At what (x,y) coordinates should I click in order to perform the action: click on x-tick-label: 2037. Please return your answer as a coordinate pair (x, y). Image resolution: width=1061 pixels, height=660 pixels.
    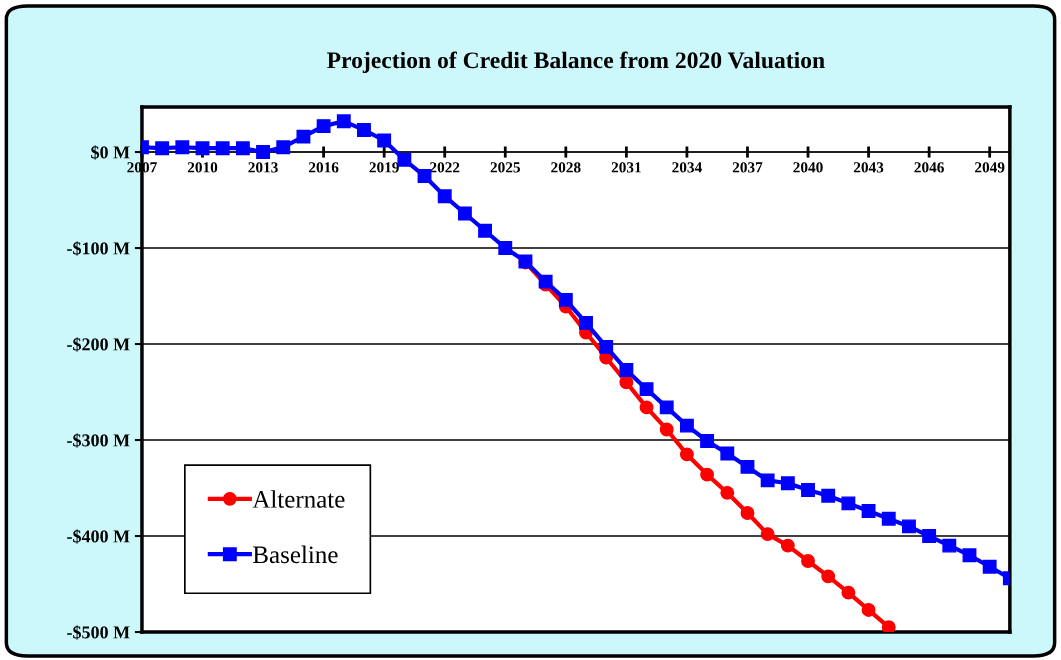
    Looking at the image, I should click on (747, 167).